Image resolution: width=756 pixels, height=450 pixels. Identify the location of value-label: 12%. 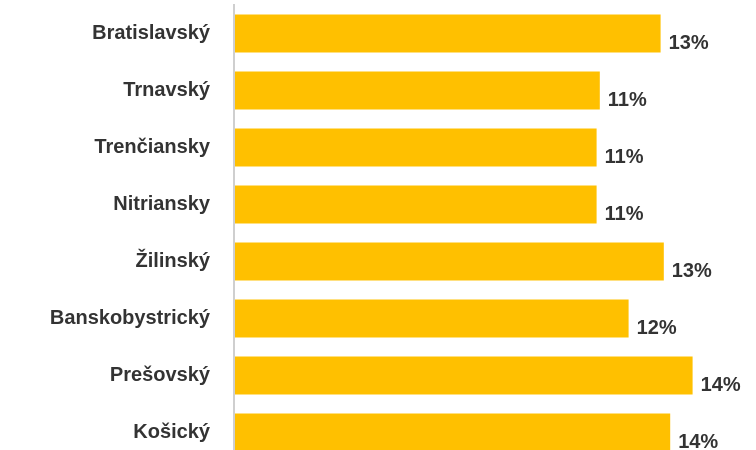
(657, 328).